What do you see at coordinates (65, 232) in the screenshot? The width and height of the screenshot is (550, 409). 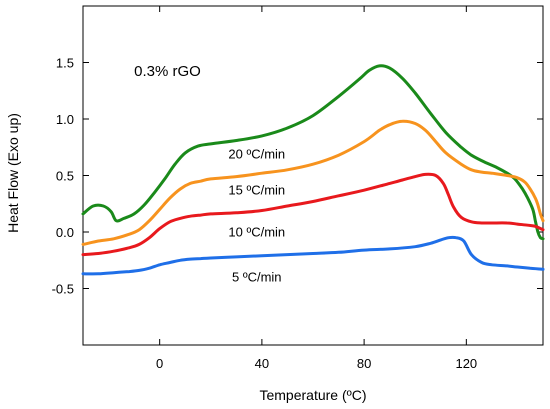 I see `y-tick-label: 0.0` at bounding box center [65, 232].